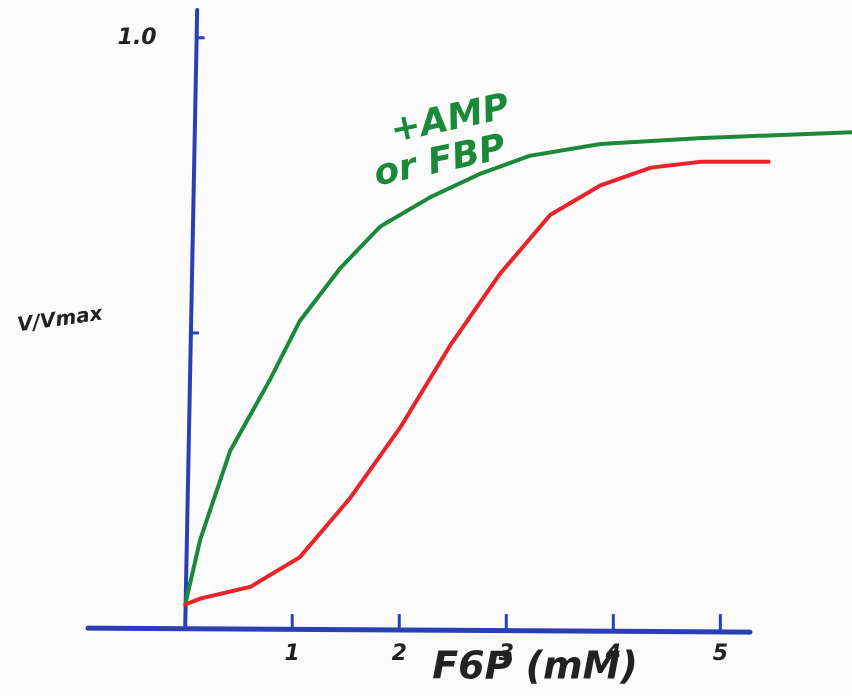  I want to click on x-tick-label: 4, so click(613, 653).